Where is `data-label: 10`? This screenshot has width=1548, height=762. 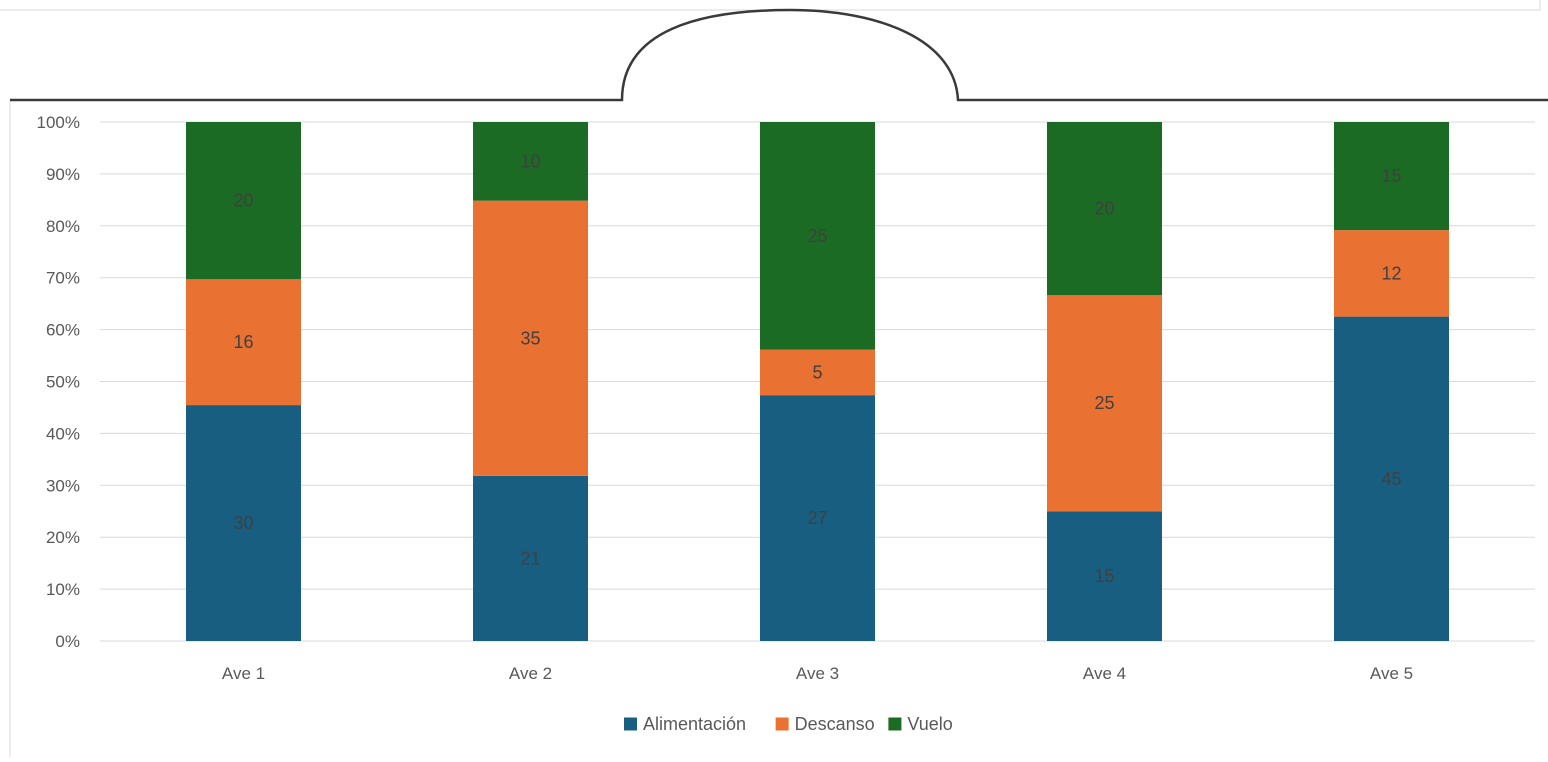 data-label: 10 is located at coordinates (530, 161).